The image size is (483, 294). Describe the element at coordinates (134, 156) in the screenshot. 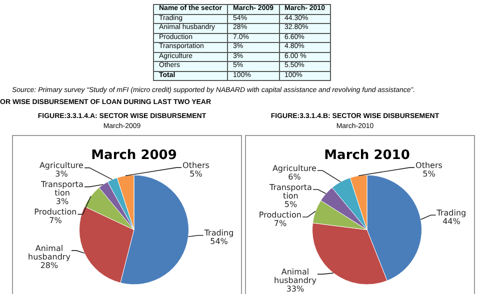

I see `text: March 2009` at that location.